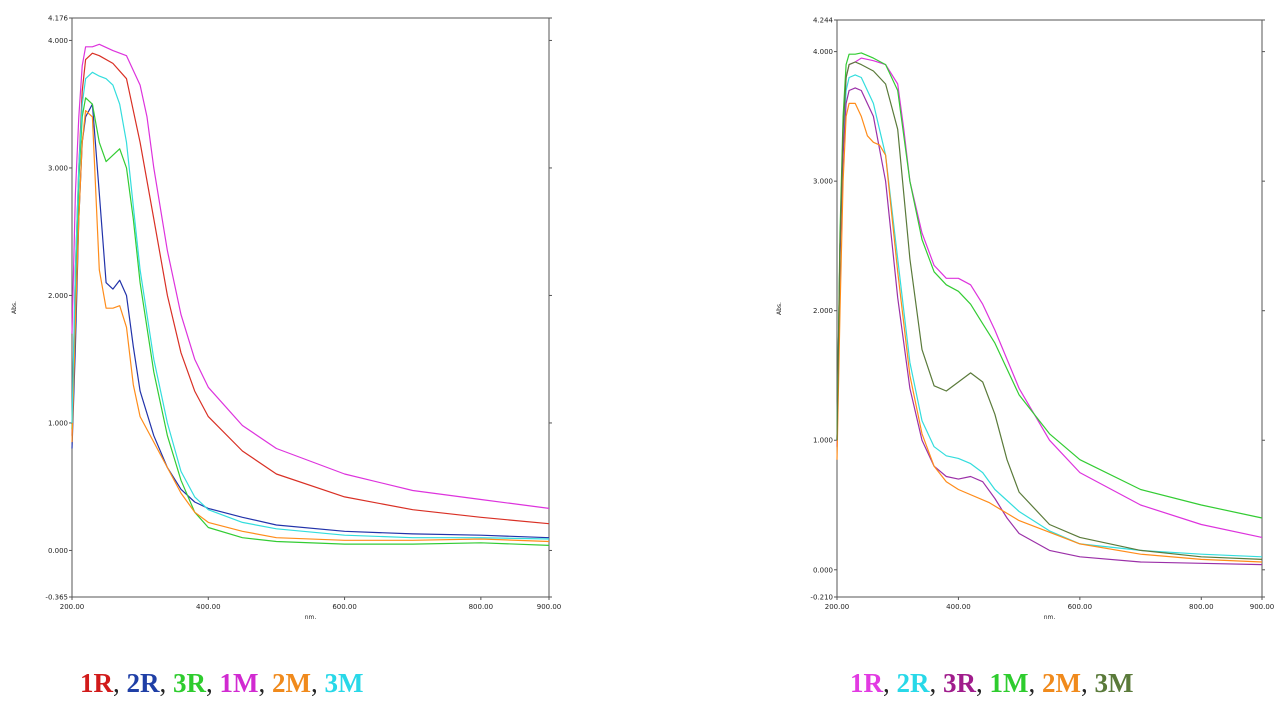  What do you see at coordinates (56, 598) in the screenshot?
I see `y-tick-label: -0.365` at bounding box center [56, 598].